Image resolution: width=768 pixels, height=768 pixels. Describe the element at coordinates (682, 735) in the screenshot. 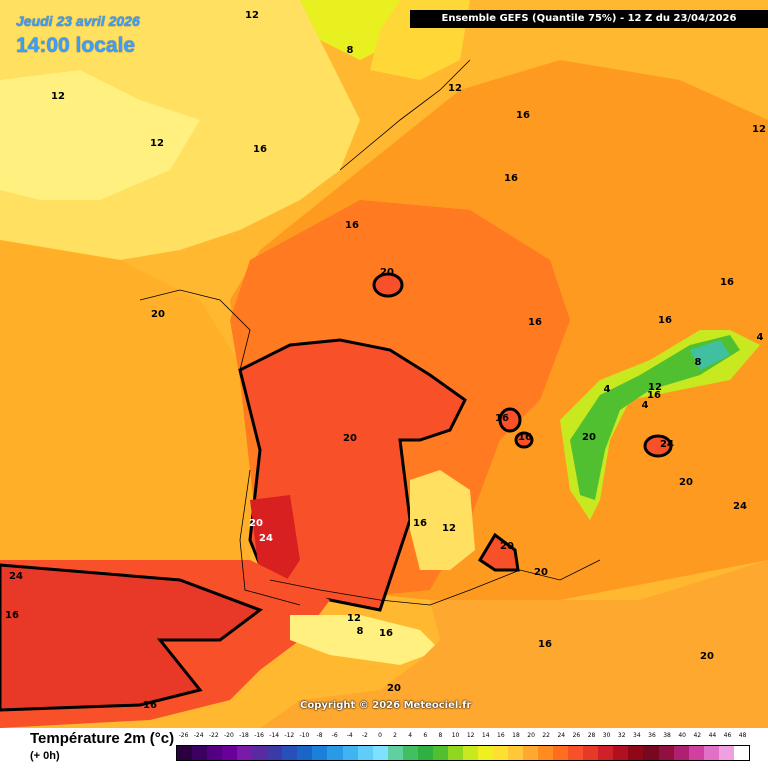

I see `scale-tick: 40` at that location.